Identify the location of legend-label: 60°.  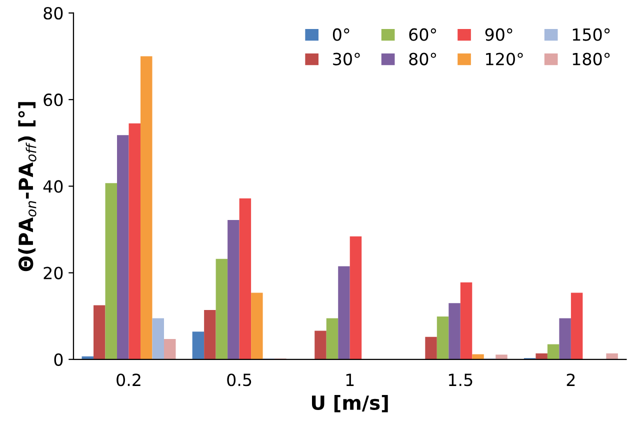
(422, 34).